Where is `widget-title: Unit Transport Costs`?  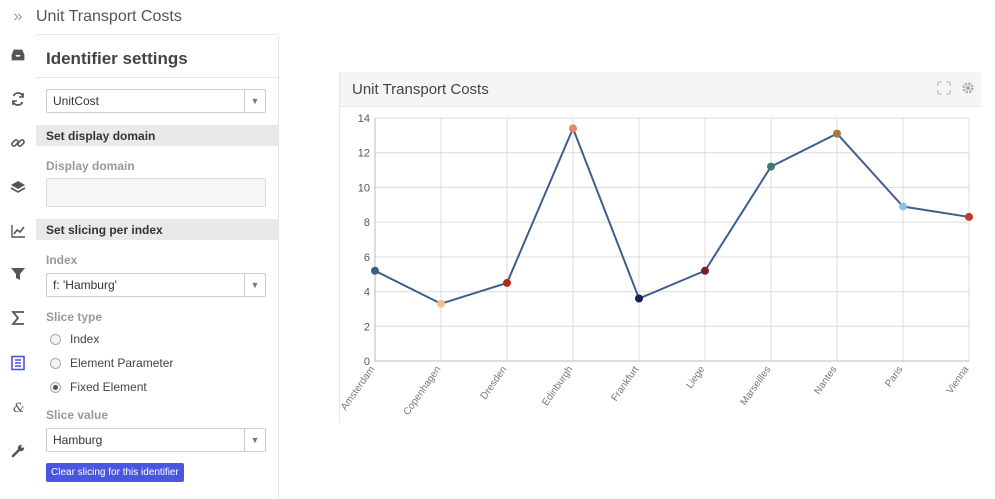 widget-title: Unit Transport Costs is located at coordinates (420, 89).